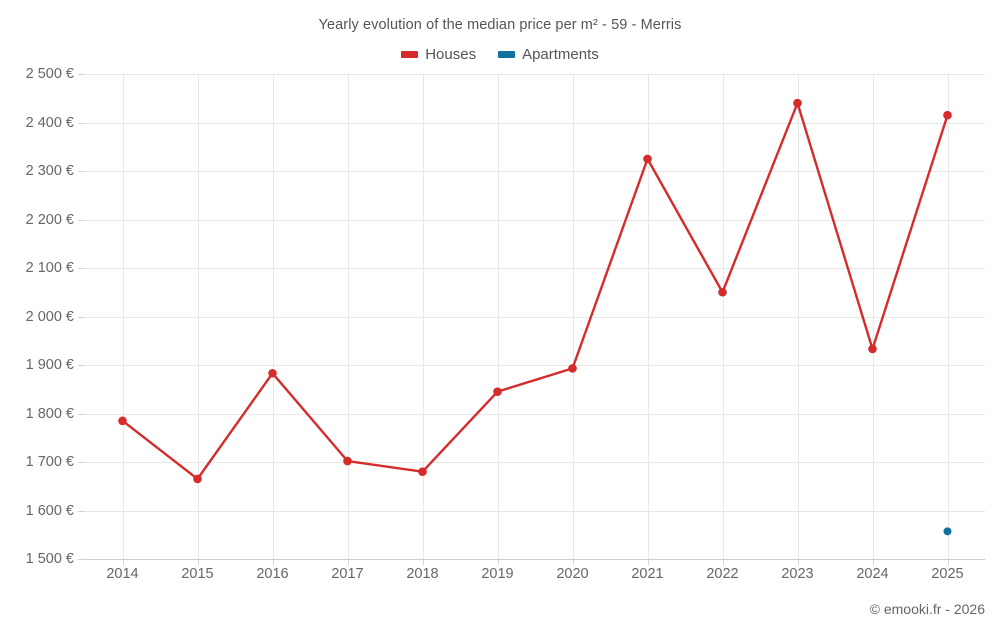 Image resolution: width=1000 pixels, height=625 pixels. What do you see at coordinates (49, 510) in the screenshot?
I see `y-axis-tick-label: 1 600 €` at bounding box center [49, 510].